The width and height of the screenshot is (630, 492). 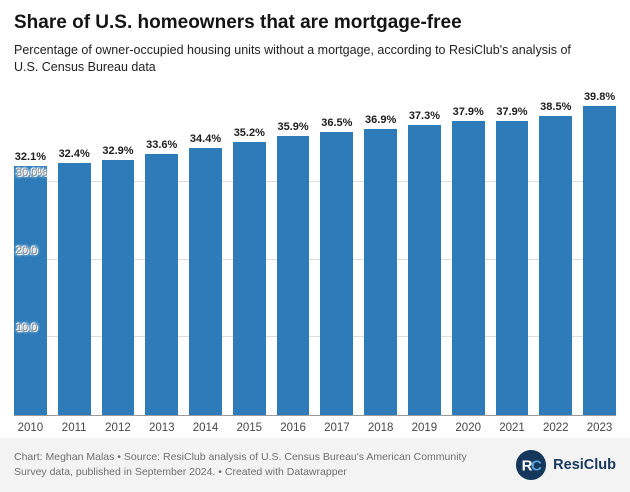 I want to click on bar-column: 32.4%, so click(x=74, y=281).